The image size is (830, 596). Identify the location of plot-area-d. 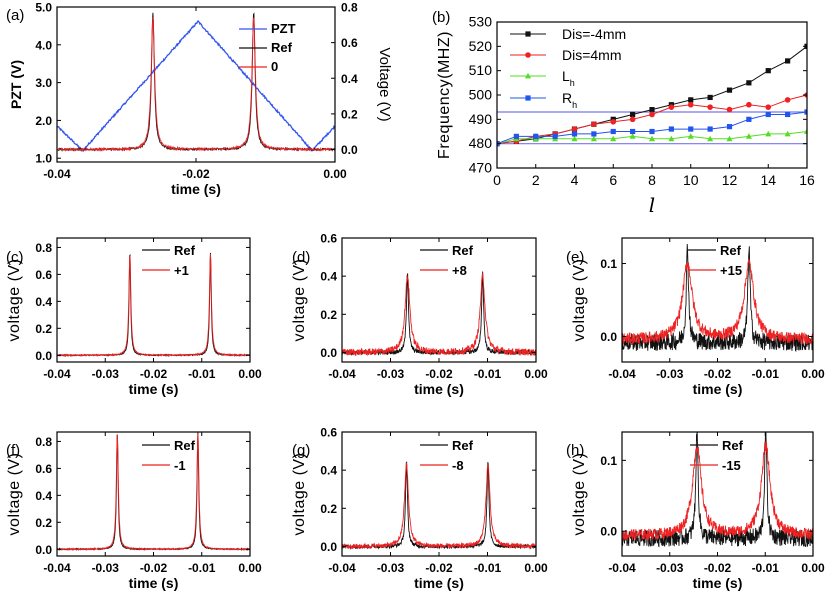
(439, 314).